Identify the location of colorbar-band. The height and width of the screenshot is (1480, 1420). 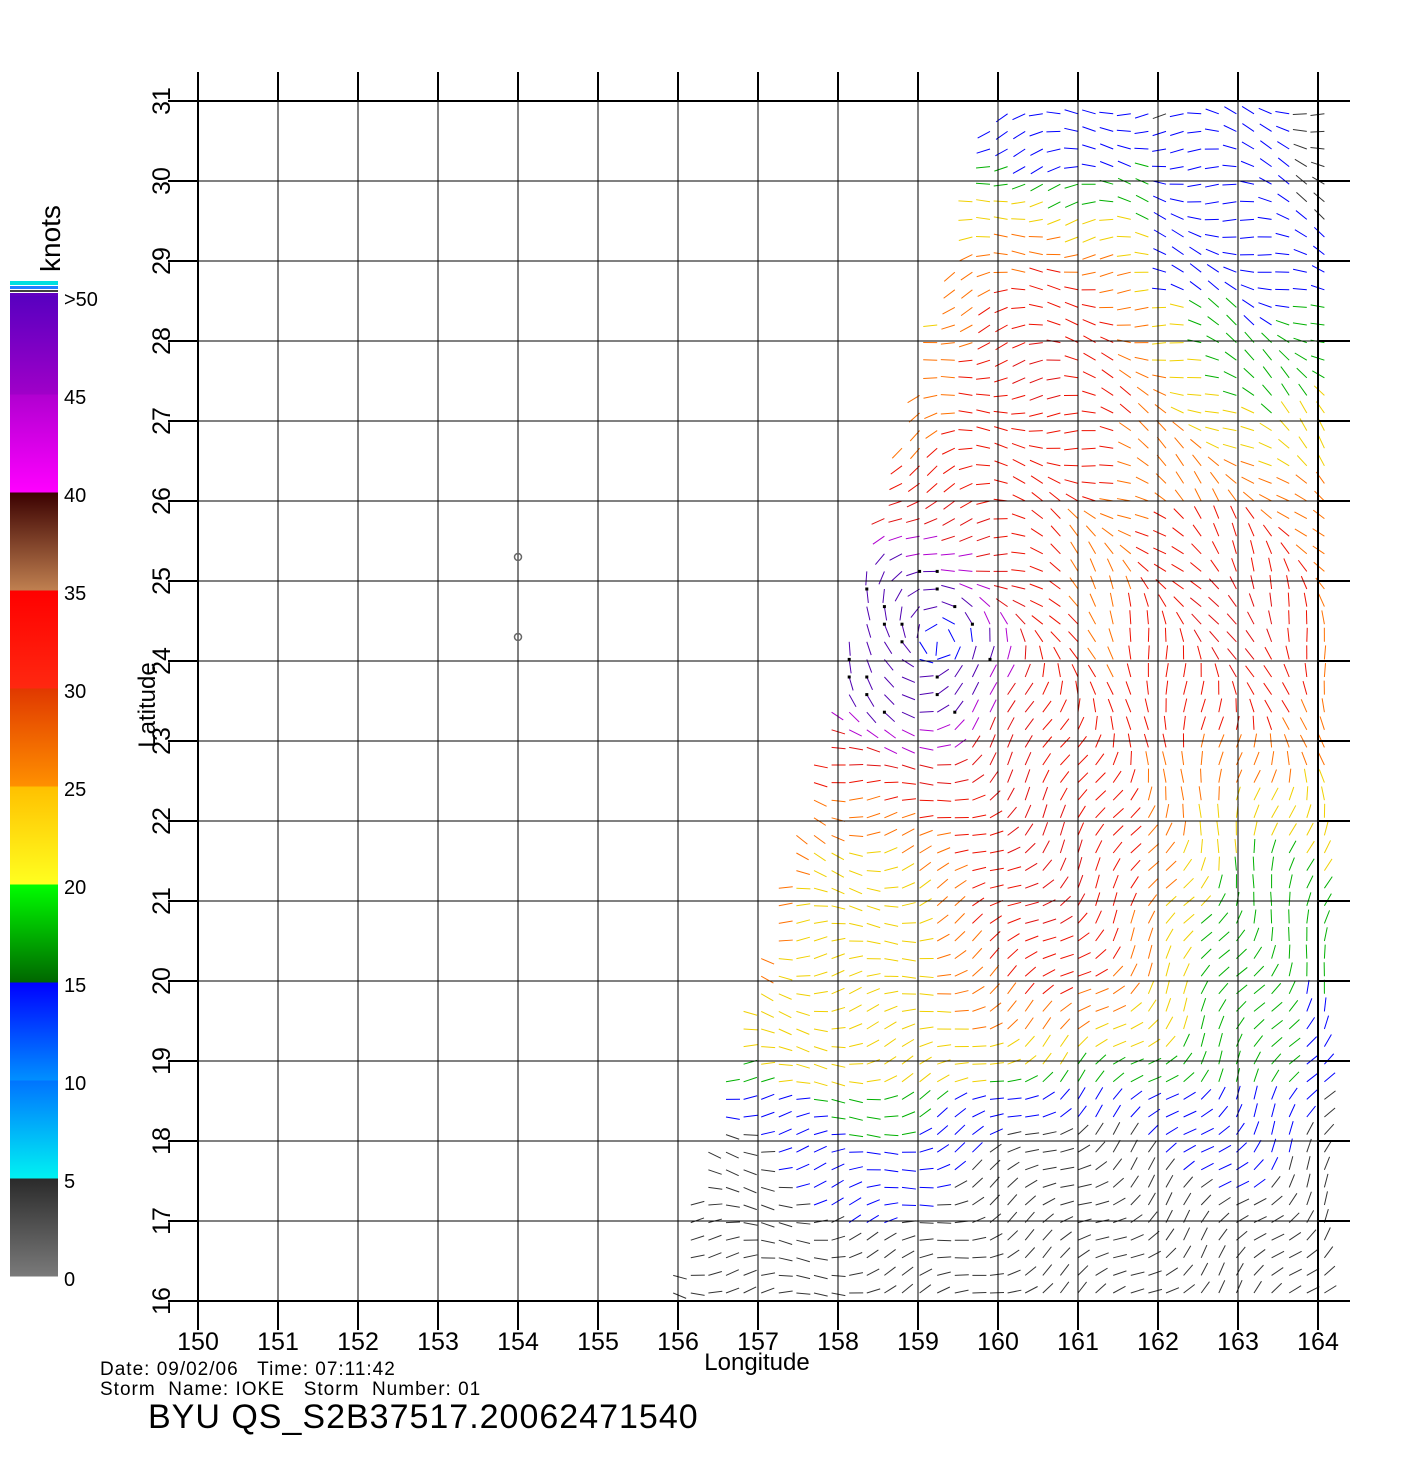
(34, 933).